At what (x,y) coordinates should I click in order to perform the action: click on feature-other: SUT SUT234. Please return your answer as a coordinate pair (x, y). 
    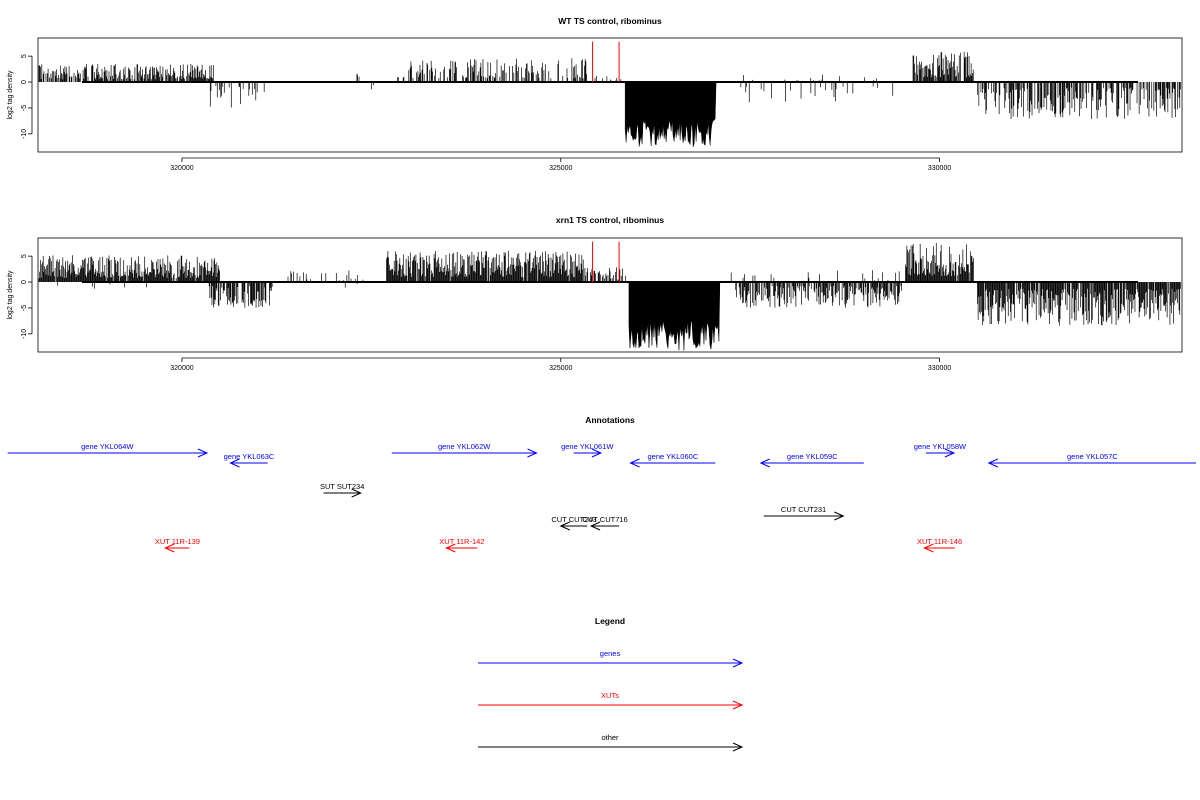
    Looking at the image, I should click on (342, 490).